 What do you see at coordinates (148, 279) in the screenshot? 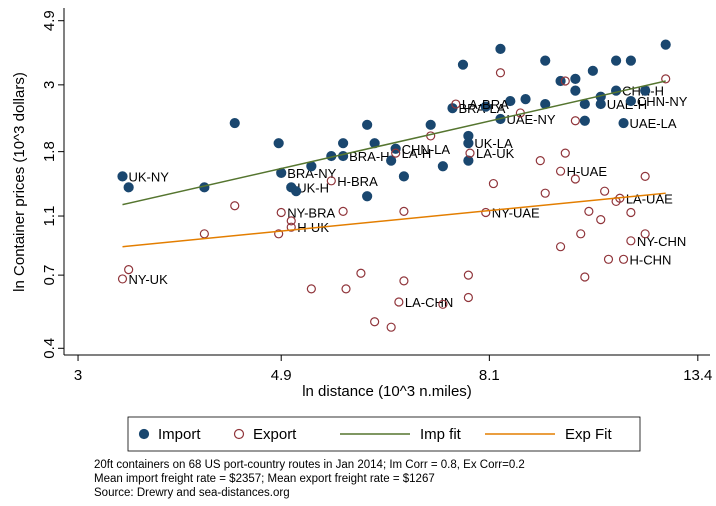
I see `point-label: NY-UK` at bounding box center [148, 279].